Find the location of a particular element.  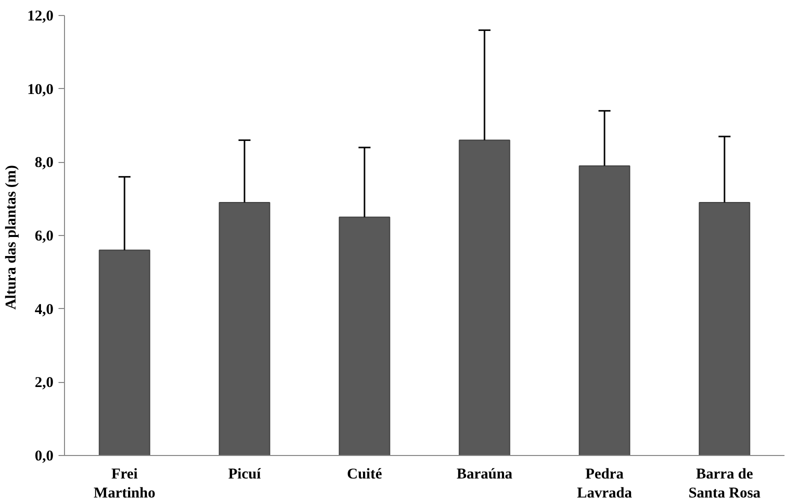

y-tick-label: 10,0 is located at coordinates (40, 90).